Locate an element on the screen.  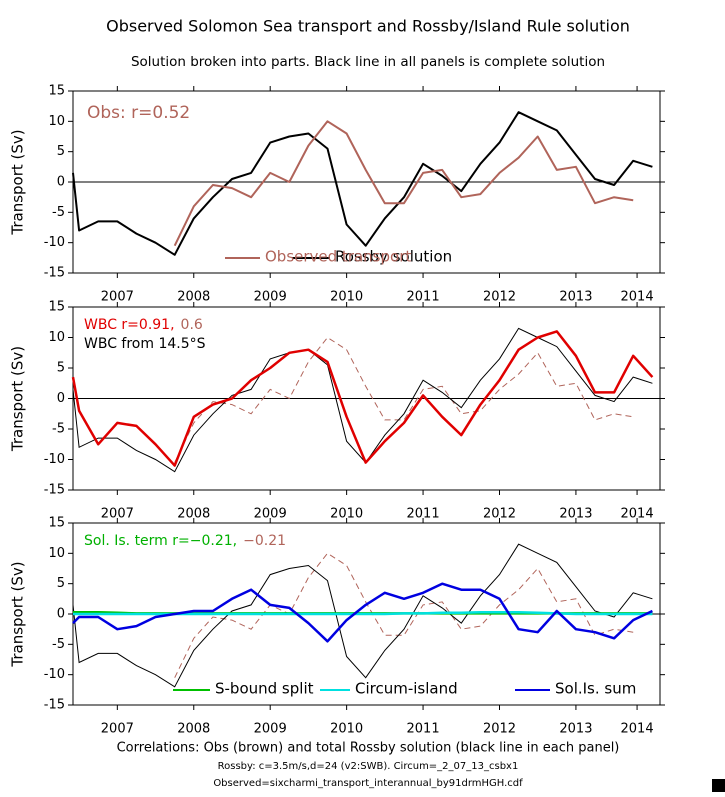
legend-label: S-bound split is located at coordinates (264, 689).